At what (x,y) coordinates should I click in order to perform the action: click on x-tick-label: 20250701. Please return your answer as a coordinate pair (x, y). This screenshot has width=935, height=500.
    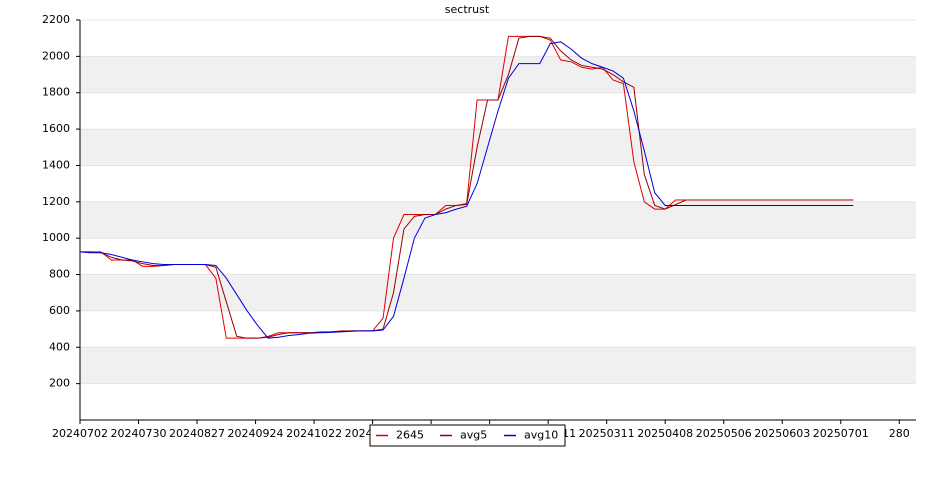
    Looking at the image, I should click on (841, 433).